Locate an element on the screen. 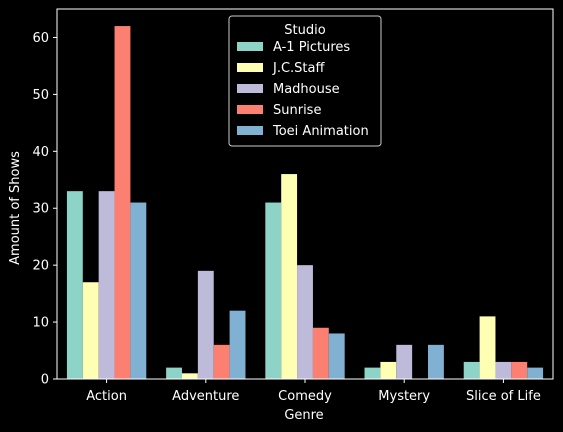 Image resolution: width=563 pixels, height=432 pixels. y-tick-label: 40 is located at coordinates (40, 152).